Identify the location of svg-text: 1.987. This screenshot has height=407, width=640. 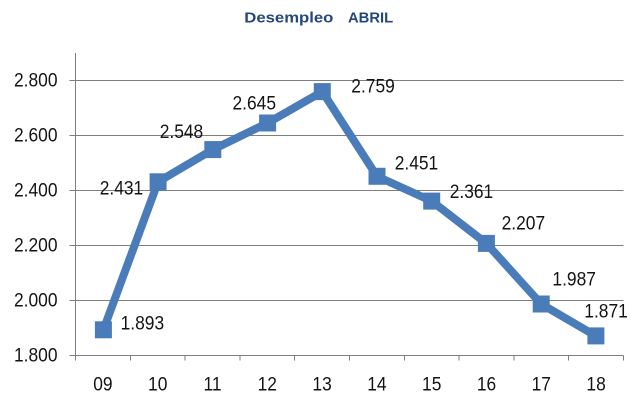
(574, 279).